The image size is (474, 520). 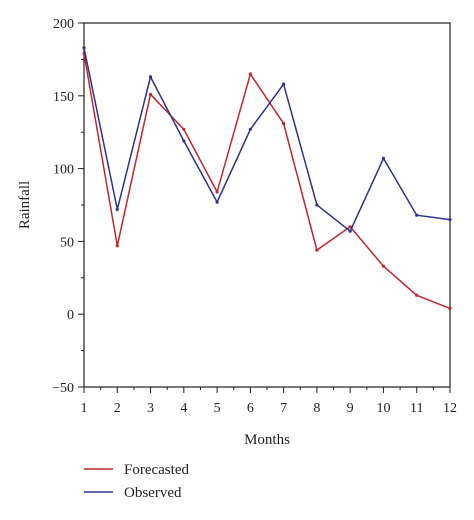 What do you see at coordinates (350, 408) in the screenshot?
I see `x-tick-label: 9` at bounding box center [350, 408].